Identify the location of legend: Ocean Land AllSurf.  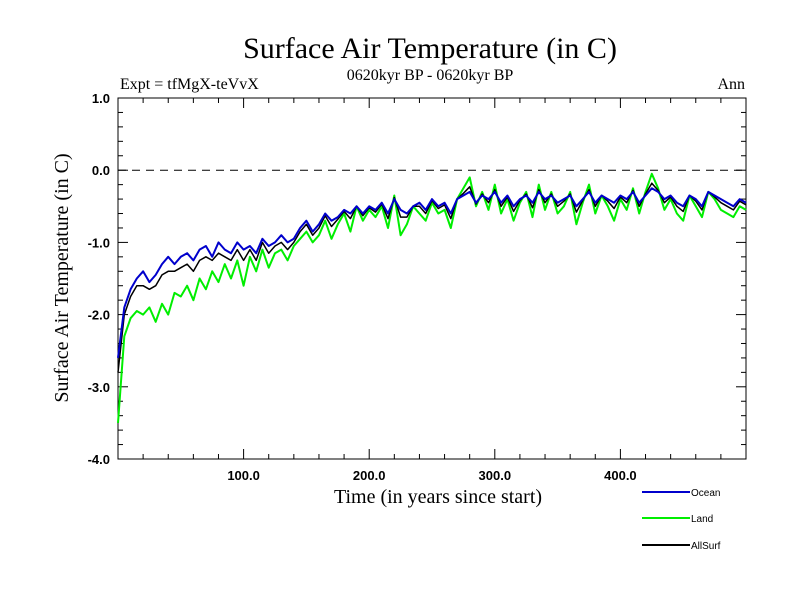
(681, 520).